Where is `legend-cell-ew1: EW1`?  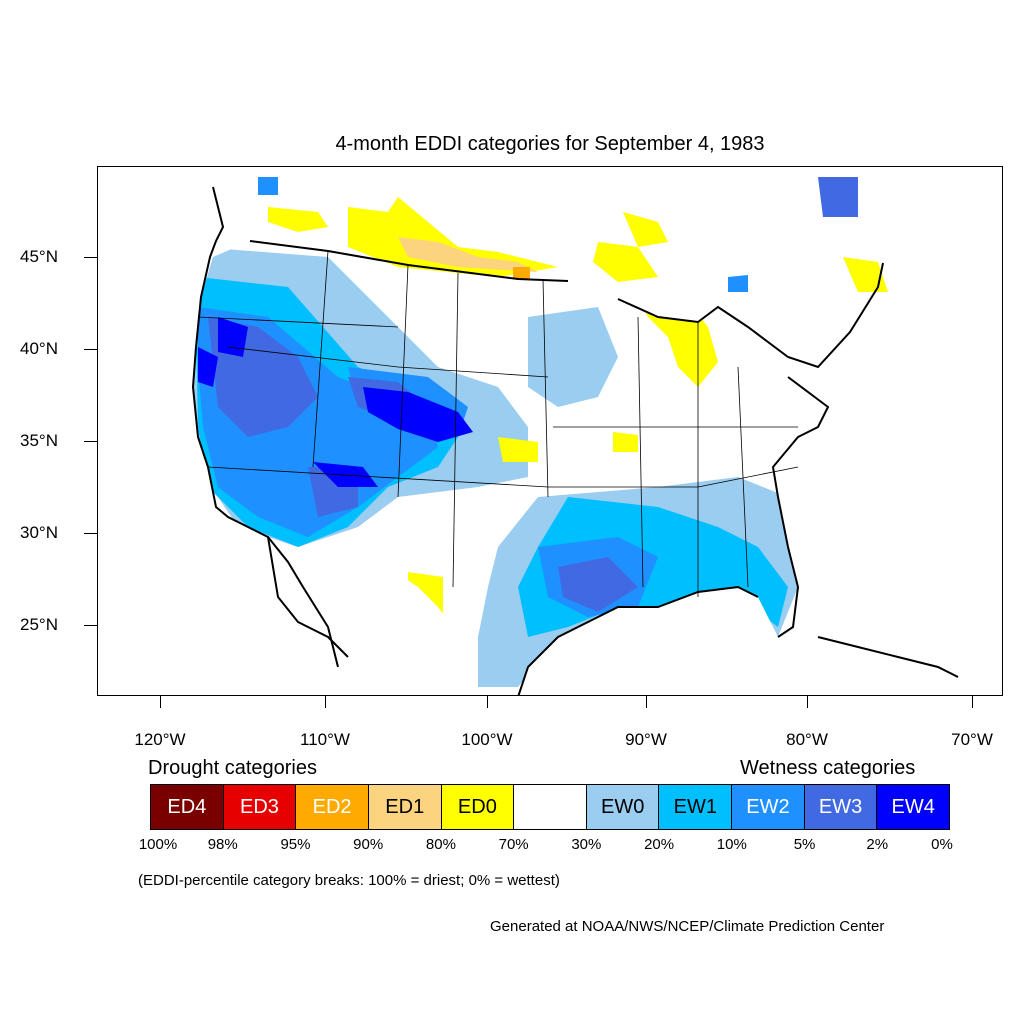 legend-cell-ew1: EW1 is located at coordinates (696, 807).